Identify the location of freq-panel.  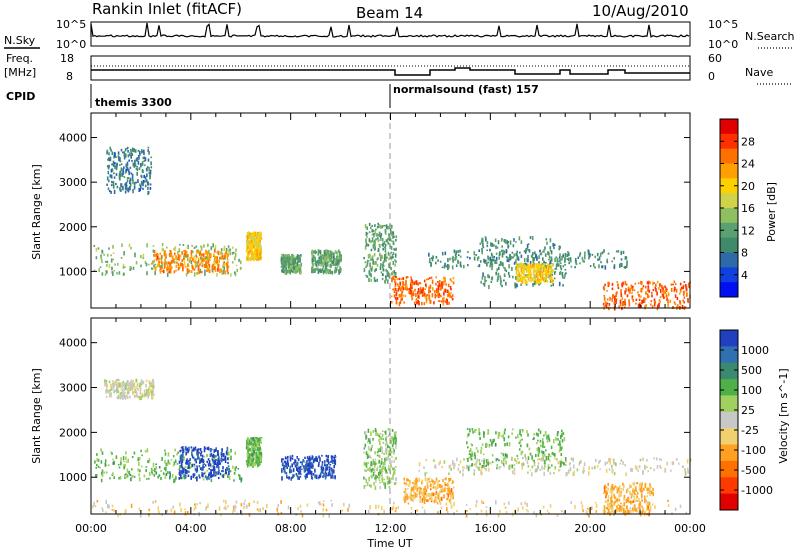
(390, 68).